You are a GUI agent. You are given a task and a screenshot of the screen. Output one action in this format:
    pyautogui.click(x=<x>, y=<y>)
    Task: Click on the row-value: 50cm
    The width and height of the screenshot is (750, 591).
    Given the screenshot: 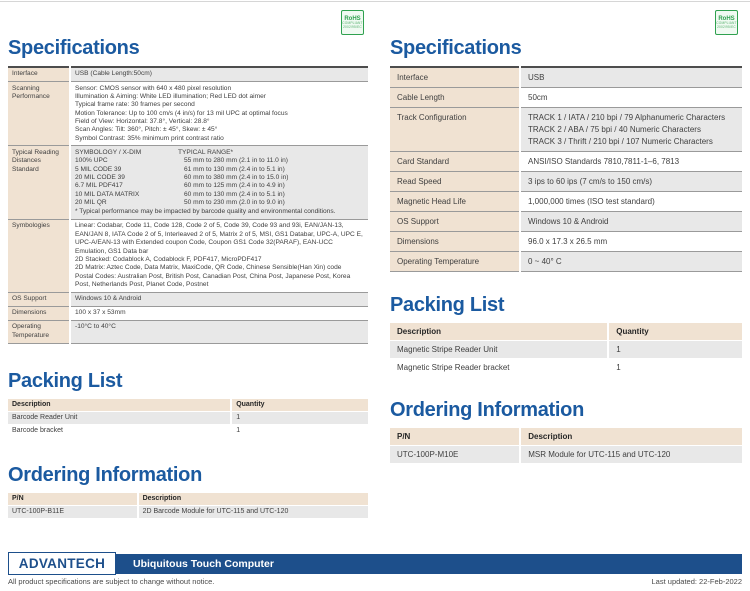 What is the action you would take?
    pyautogui.click(x=631, y=97)
    